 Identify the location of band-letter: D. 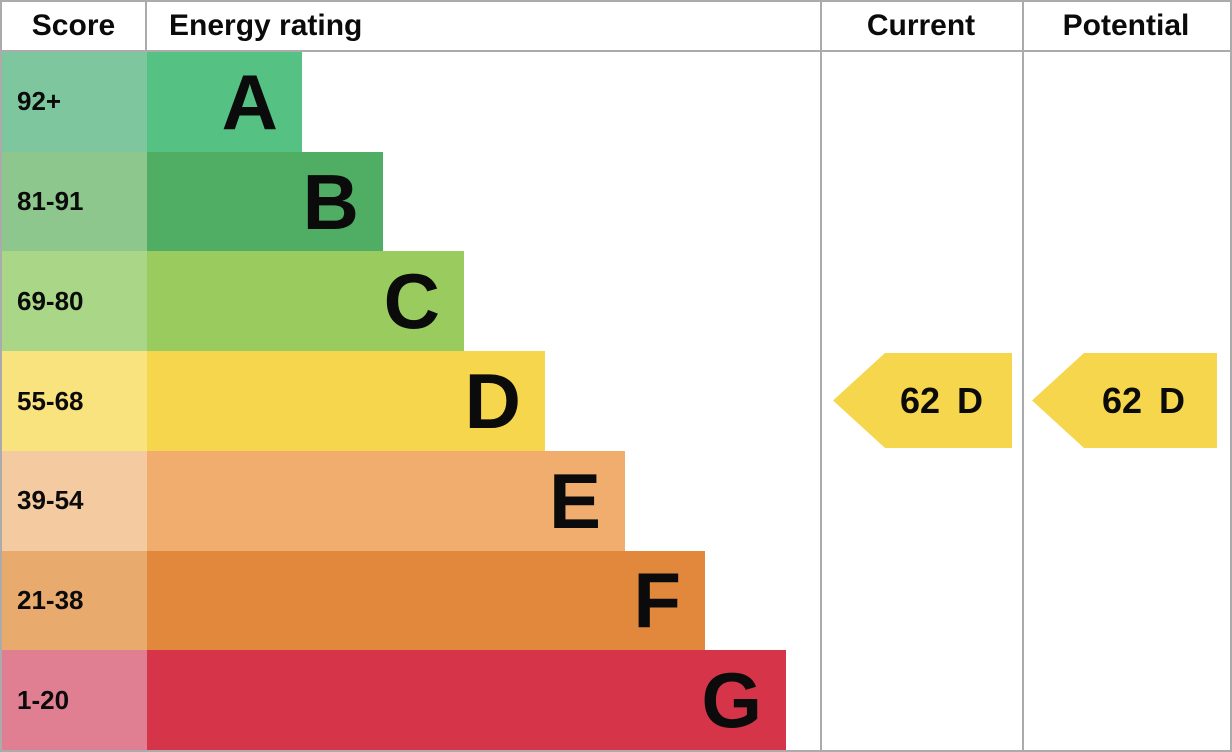
(492, 401).